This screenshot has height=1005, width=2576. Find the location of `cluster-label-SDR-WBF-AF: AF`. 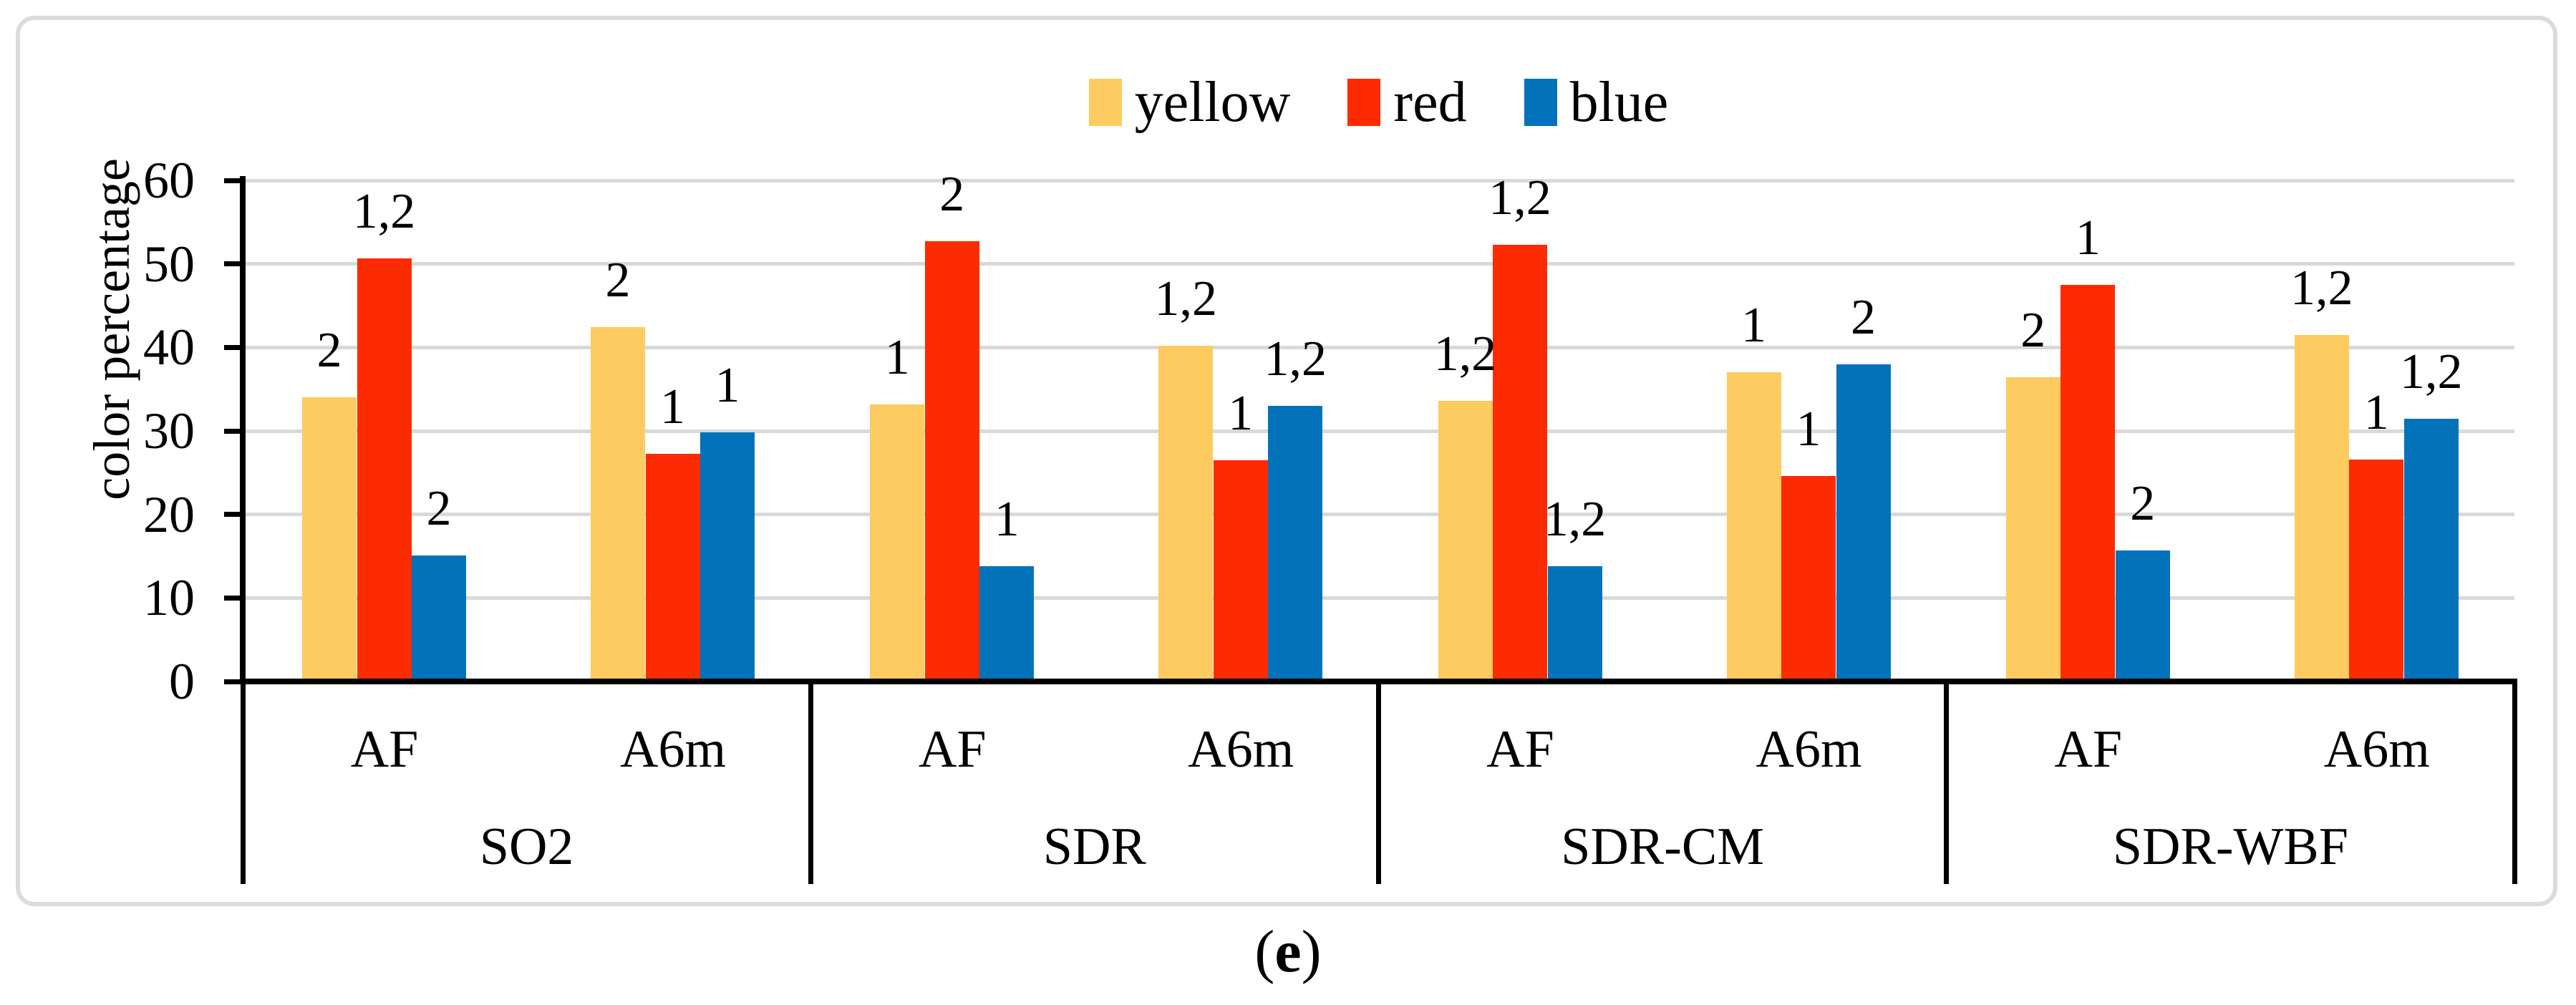

cluster-label-SDR-WBF-AF: AF is located at coordinates (2088, 749).